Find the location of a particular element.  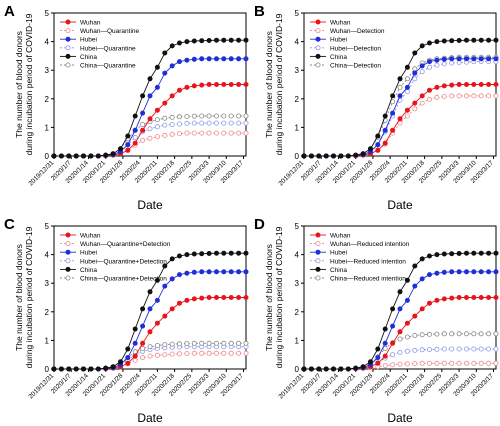

y-tick-label: 3 is located at coordinates (297, 70).